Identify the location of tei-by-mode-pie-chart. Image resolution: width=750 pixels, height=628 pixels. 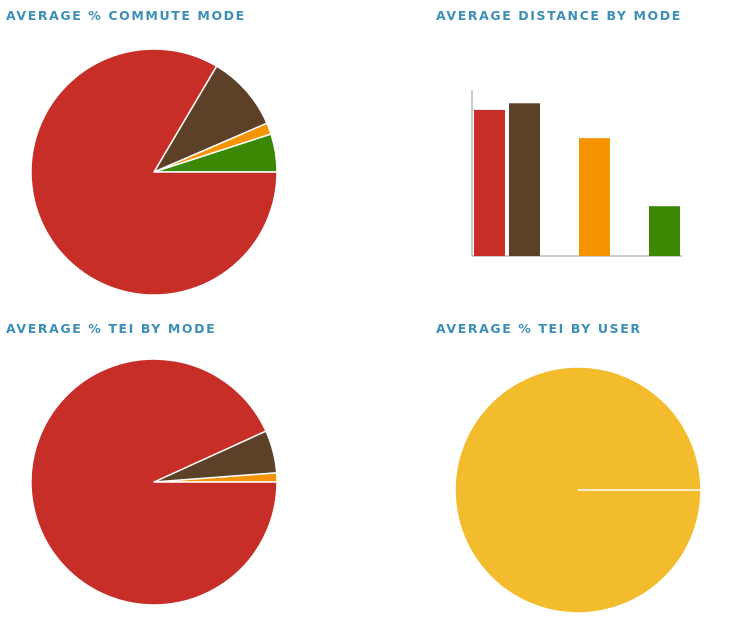
(154, 482).